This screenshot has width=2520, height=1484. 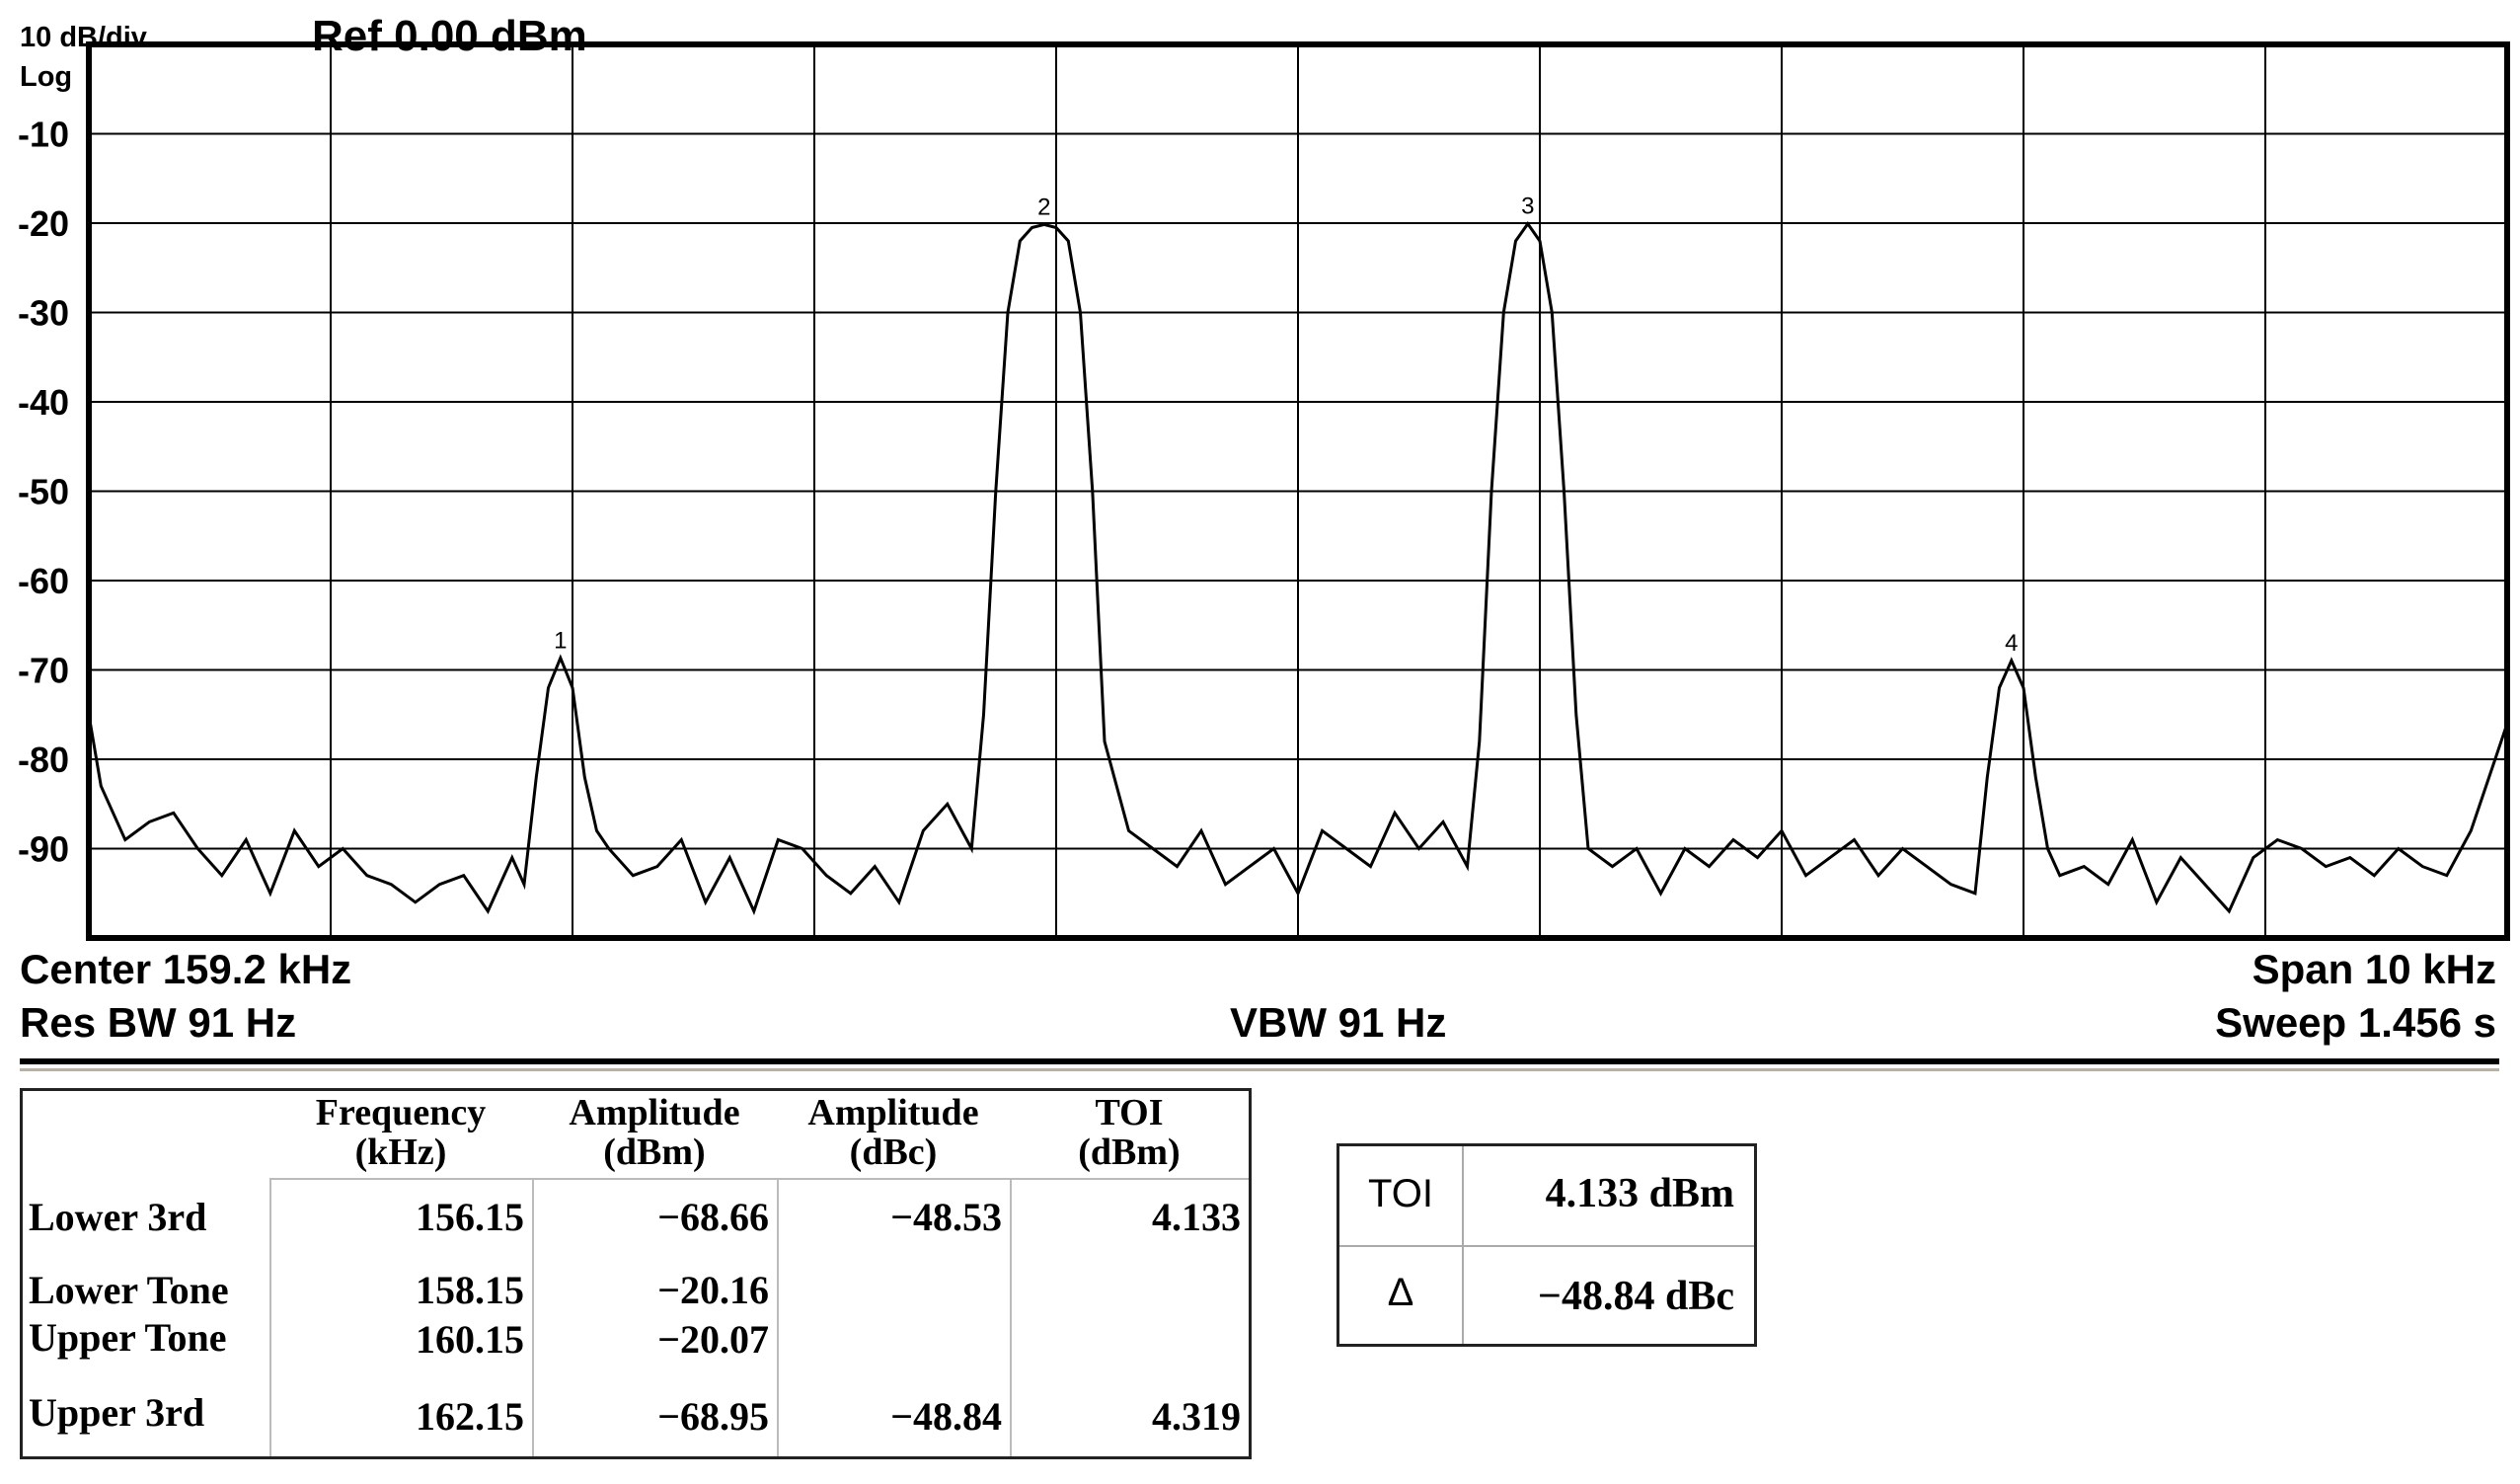 What do you see at coordinates (118, 1217) in the screenshot?
I see `row-label-lower-3rd: Lower 3rd` at bounding box center [118, 1217].